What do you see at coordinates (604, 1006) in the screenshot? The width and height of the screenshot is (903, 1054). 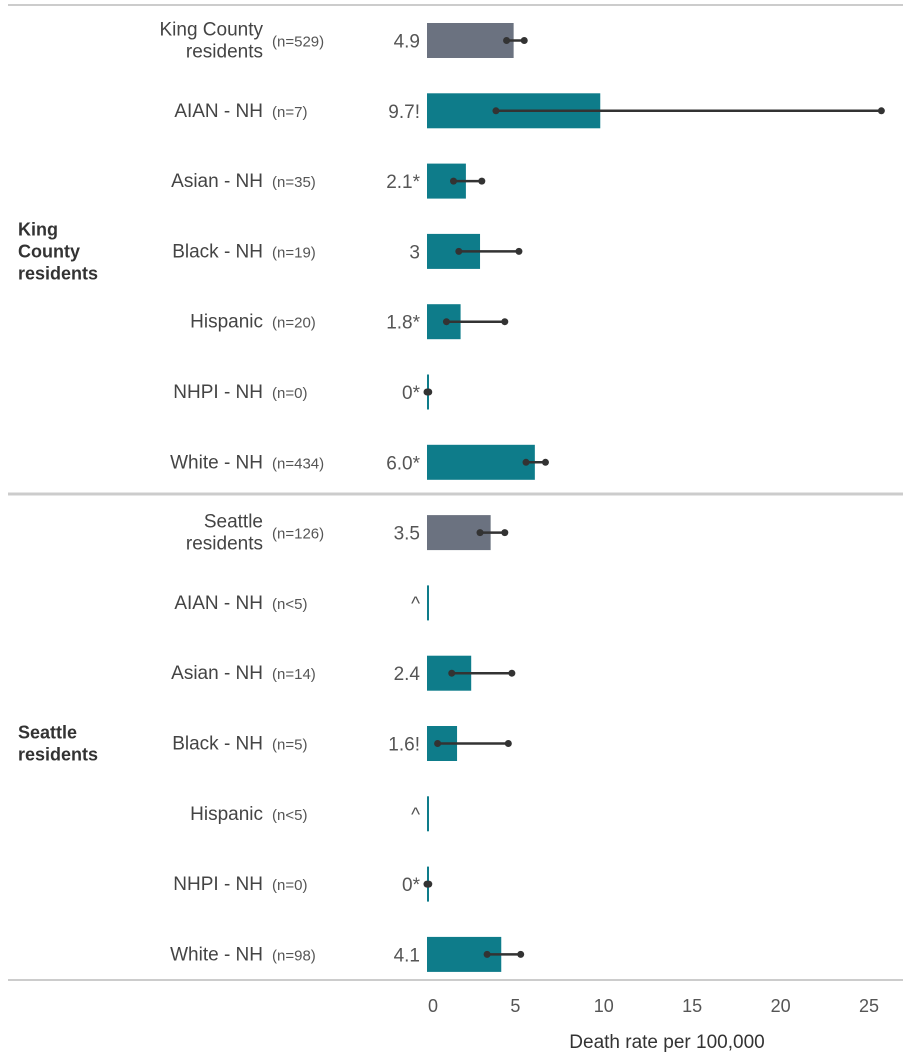 I see `x-tick-label: 10` at bounding box center [604, 1006].